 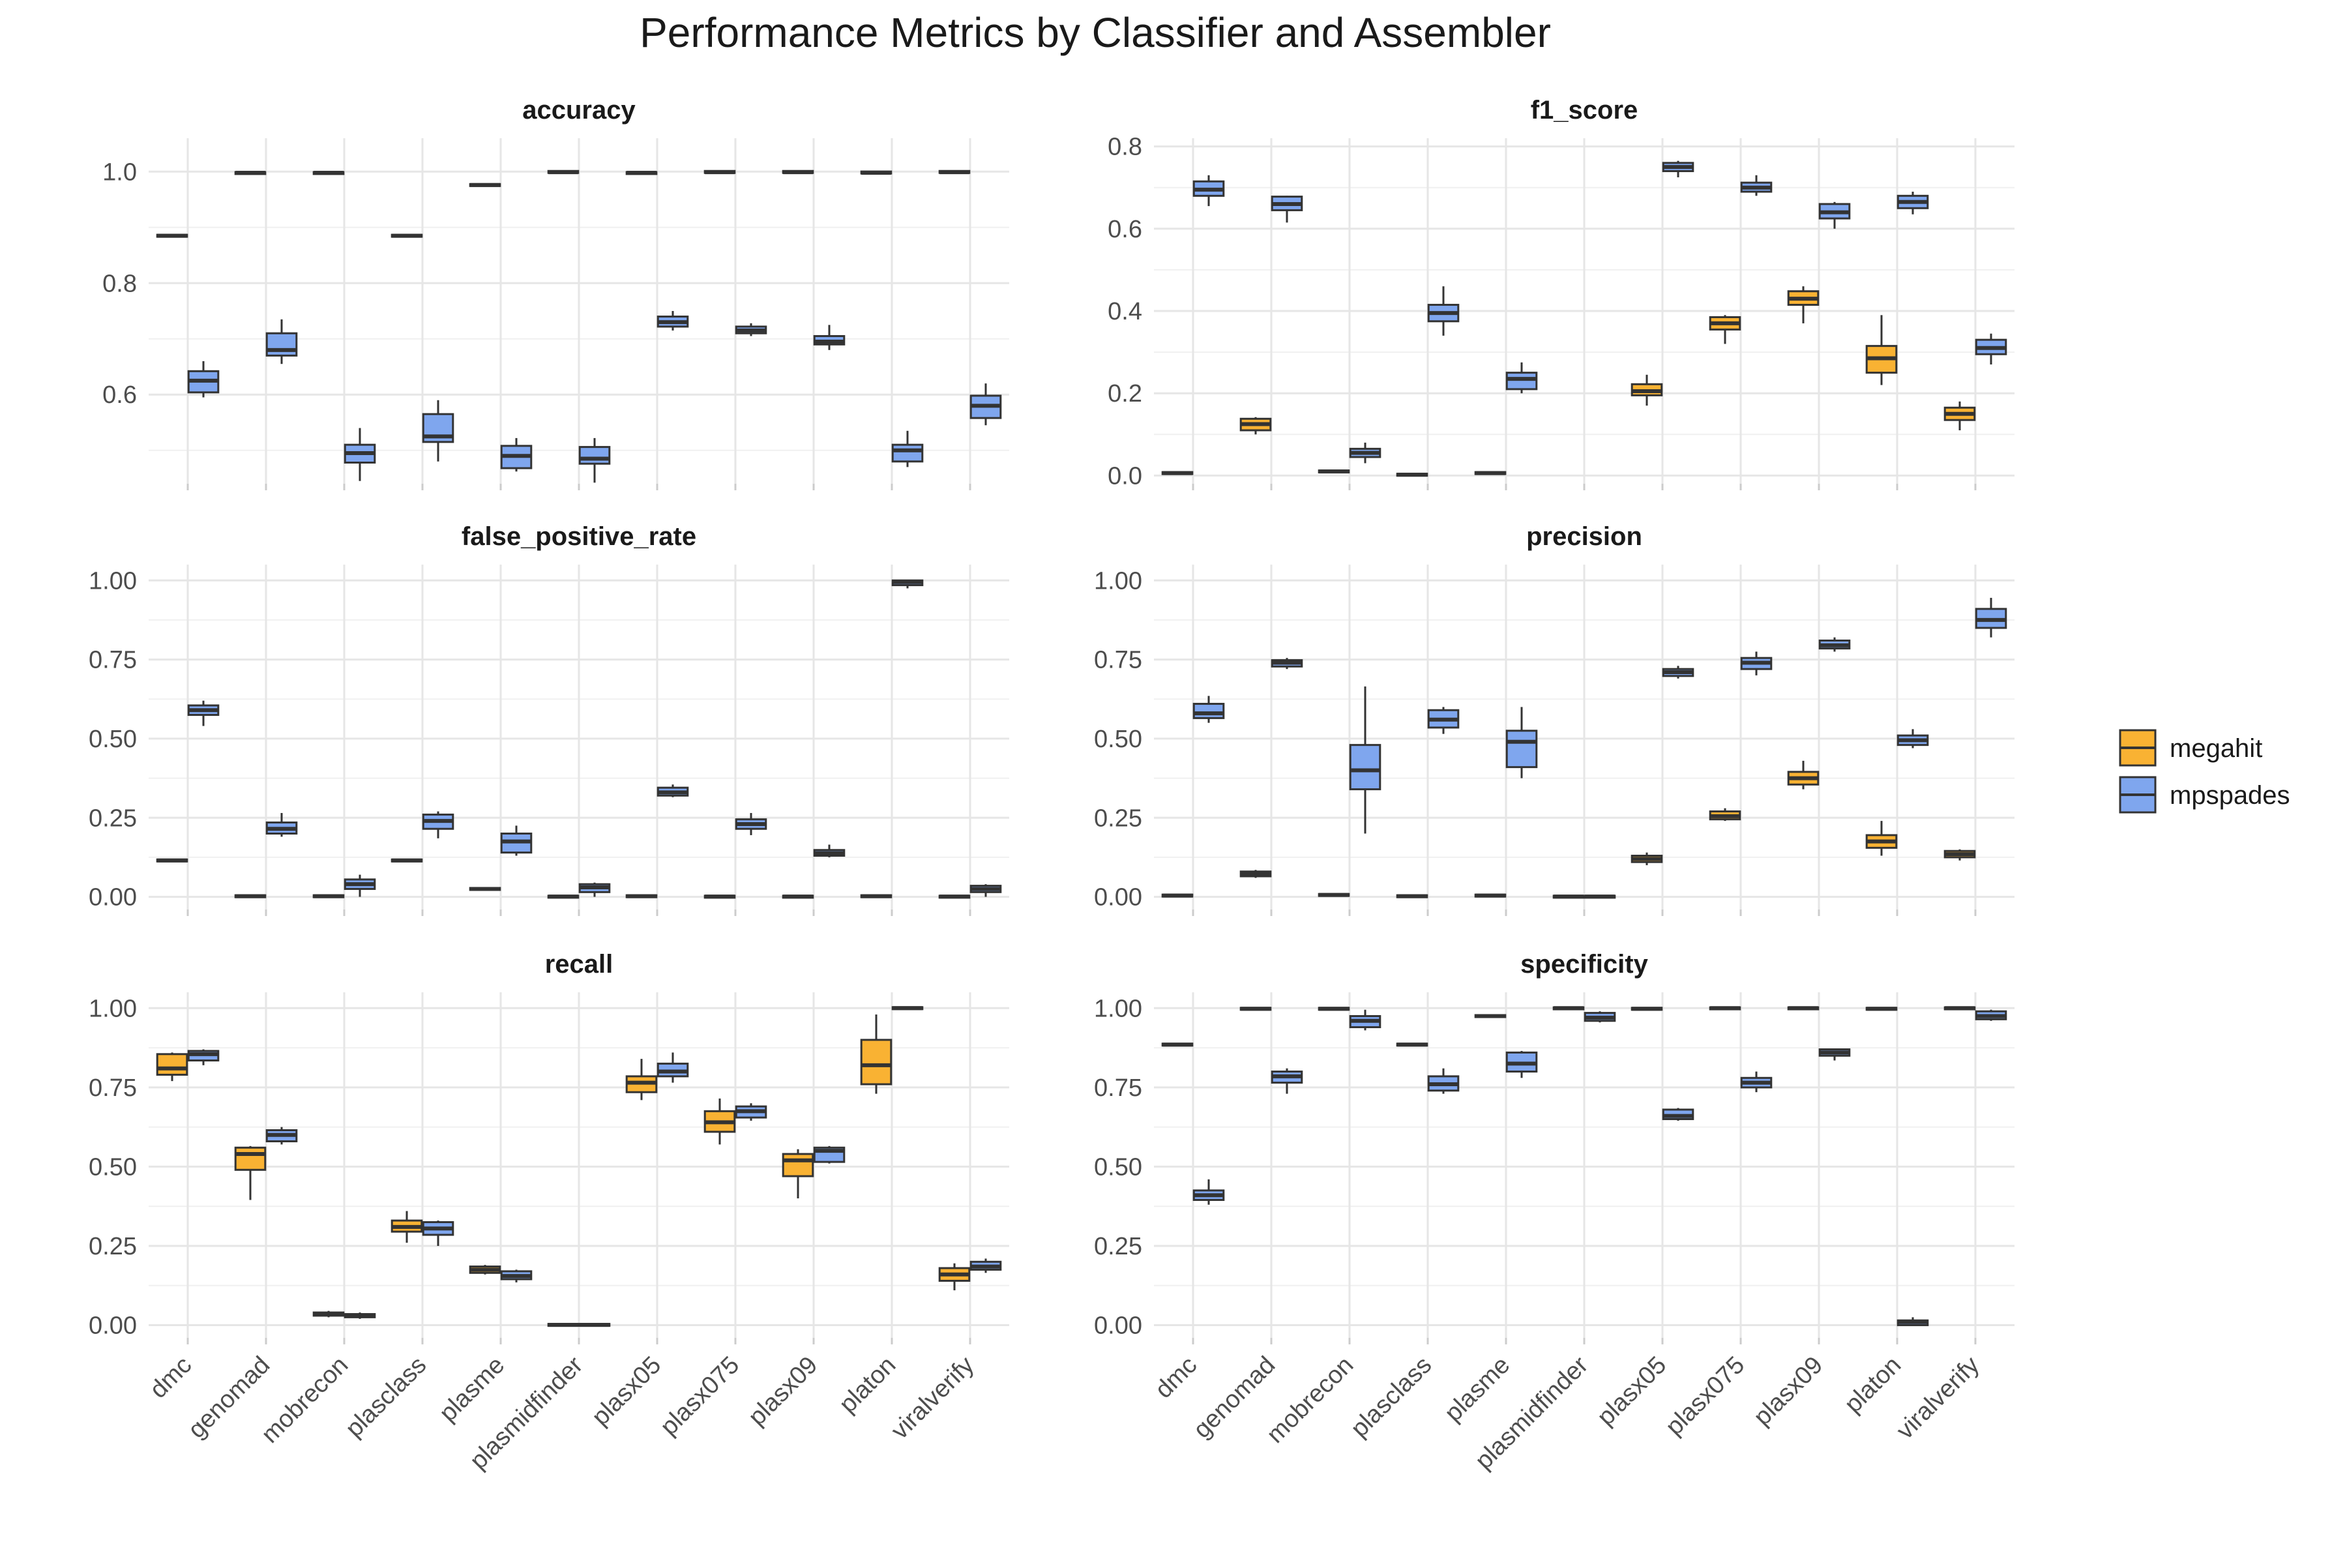 What do you see at coordinates (1521, 742) in the screenshot?
I see `box-mpspades-plasme` at bounding box center [1521, 742].